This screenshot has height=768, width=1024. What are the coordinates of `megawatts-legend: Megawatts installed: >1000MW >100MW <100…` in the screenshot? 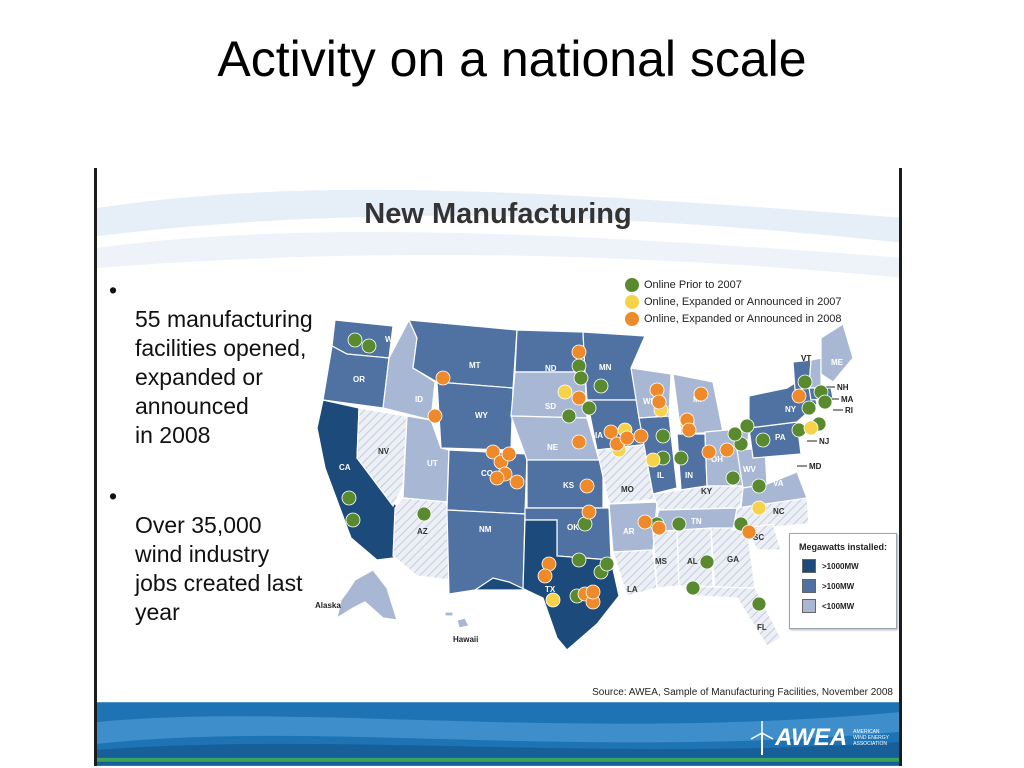 It's located at (843, 581).